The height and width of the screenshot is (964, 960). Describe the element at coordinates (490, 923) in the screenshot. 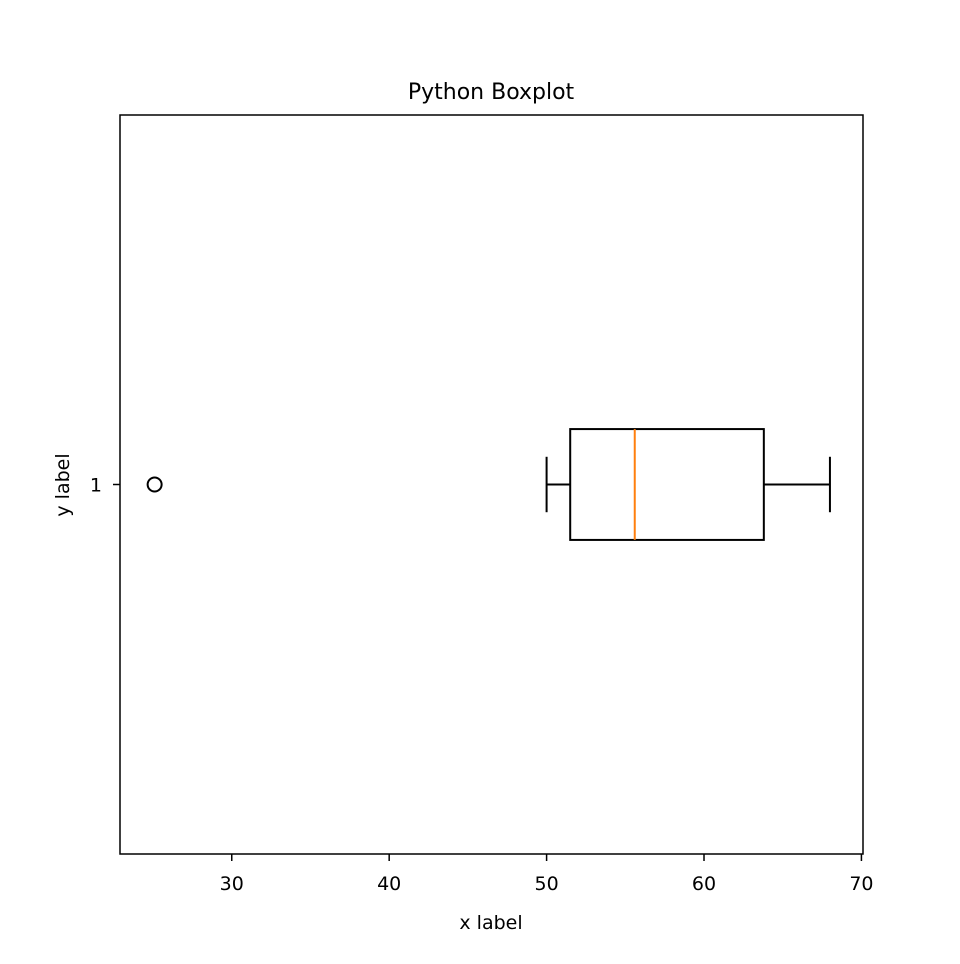

I see `x-axis-label: x label` at that location.